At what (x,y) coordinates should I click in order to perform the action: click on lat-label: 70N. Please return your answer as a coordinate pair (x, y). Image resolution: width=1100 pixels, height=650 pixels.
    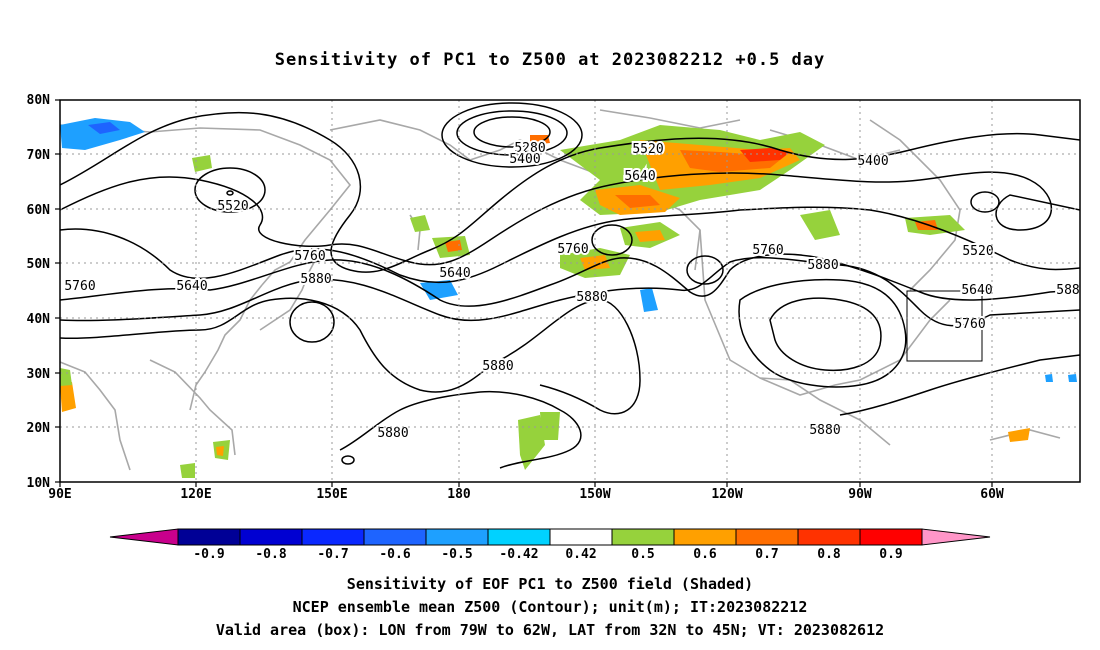
    Looking at the image, I should click on (39, 155).